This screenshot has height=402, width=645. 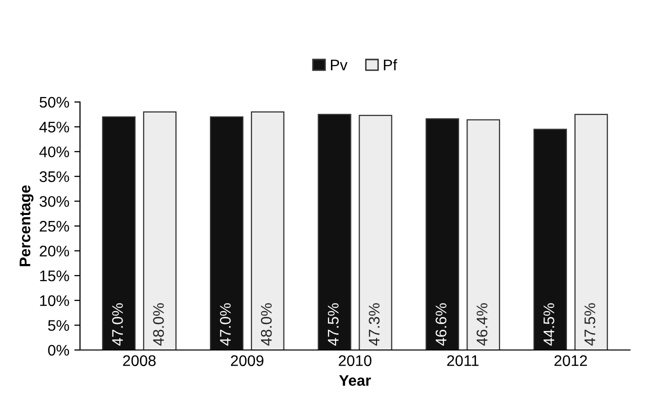 I want to click on data-label: 46.6%, so click(x=441, y=324).